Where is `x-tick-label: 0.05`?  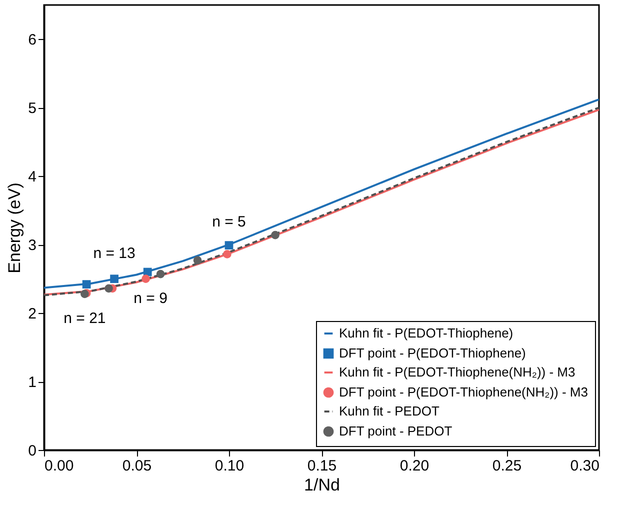
x-tick-label: 0.05 is located at coordinates (137, 466).